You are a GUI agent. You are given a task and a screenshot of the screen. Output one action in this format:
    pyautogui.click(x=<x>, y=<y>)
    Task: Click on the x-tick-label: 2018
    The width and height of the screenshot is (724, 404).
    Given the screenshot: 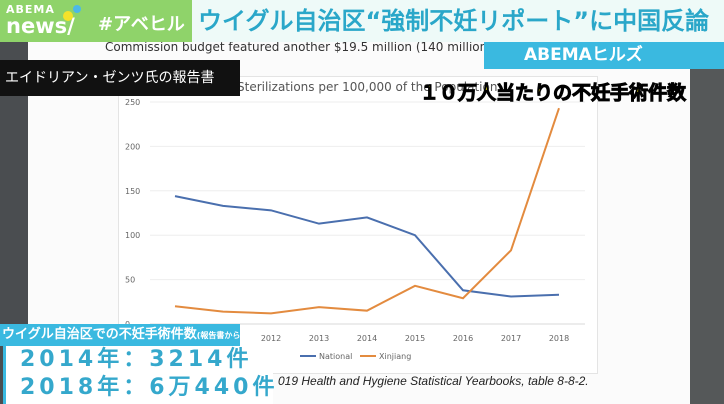 What is the action you would take?
    pyautogui.click(x=559, y=338)
    